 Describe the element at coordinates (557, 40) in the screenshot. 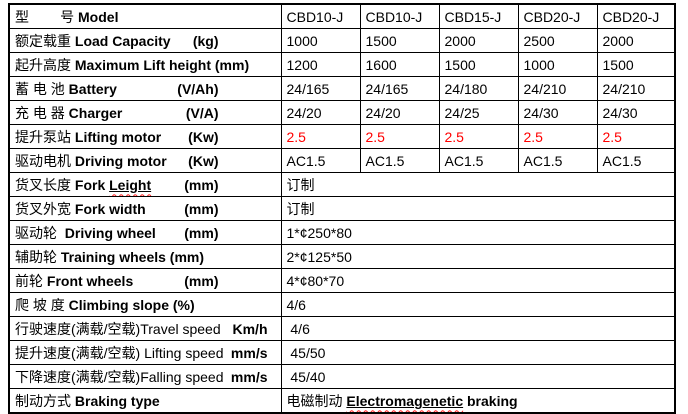

I see `spec-value-cell: 2500` at that location.